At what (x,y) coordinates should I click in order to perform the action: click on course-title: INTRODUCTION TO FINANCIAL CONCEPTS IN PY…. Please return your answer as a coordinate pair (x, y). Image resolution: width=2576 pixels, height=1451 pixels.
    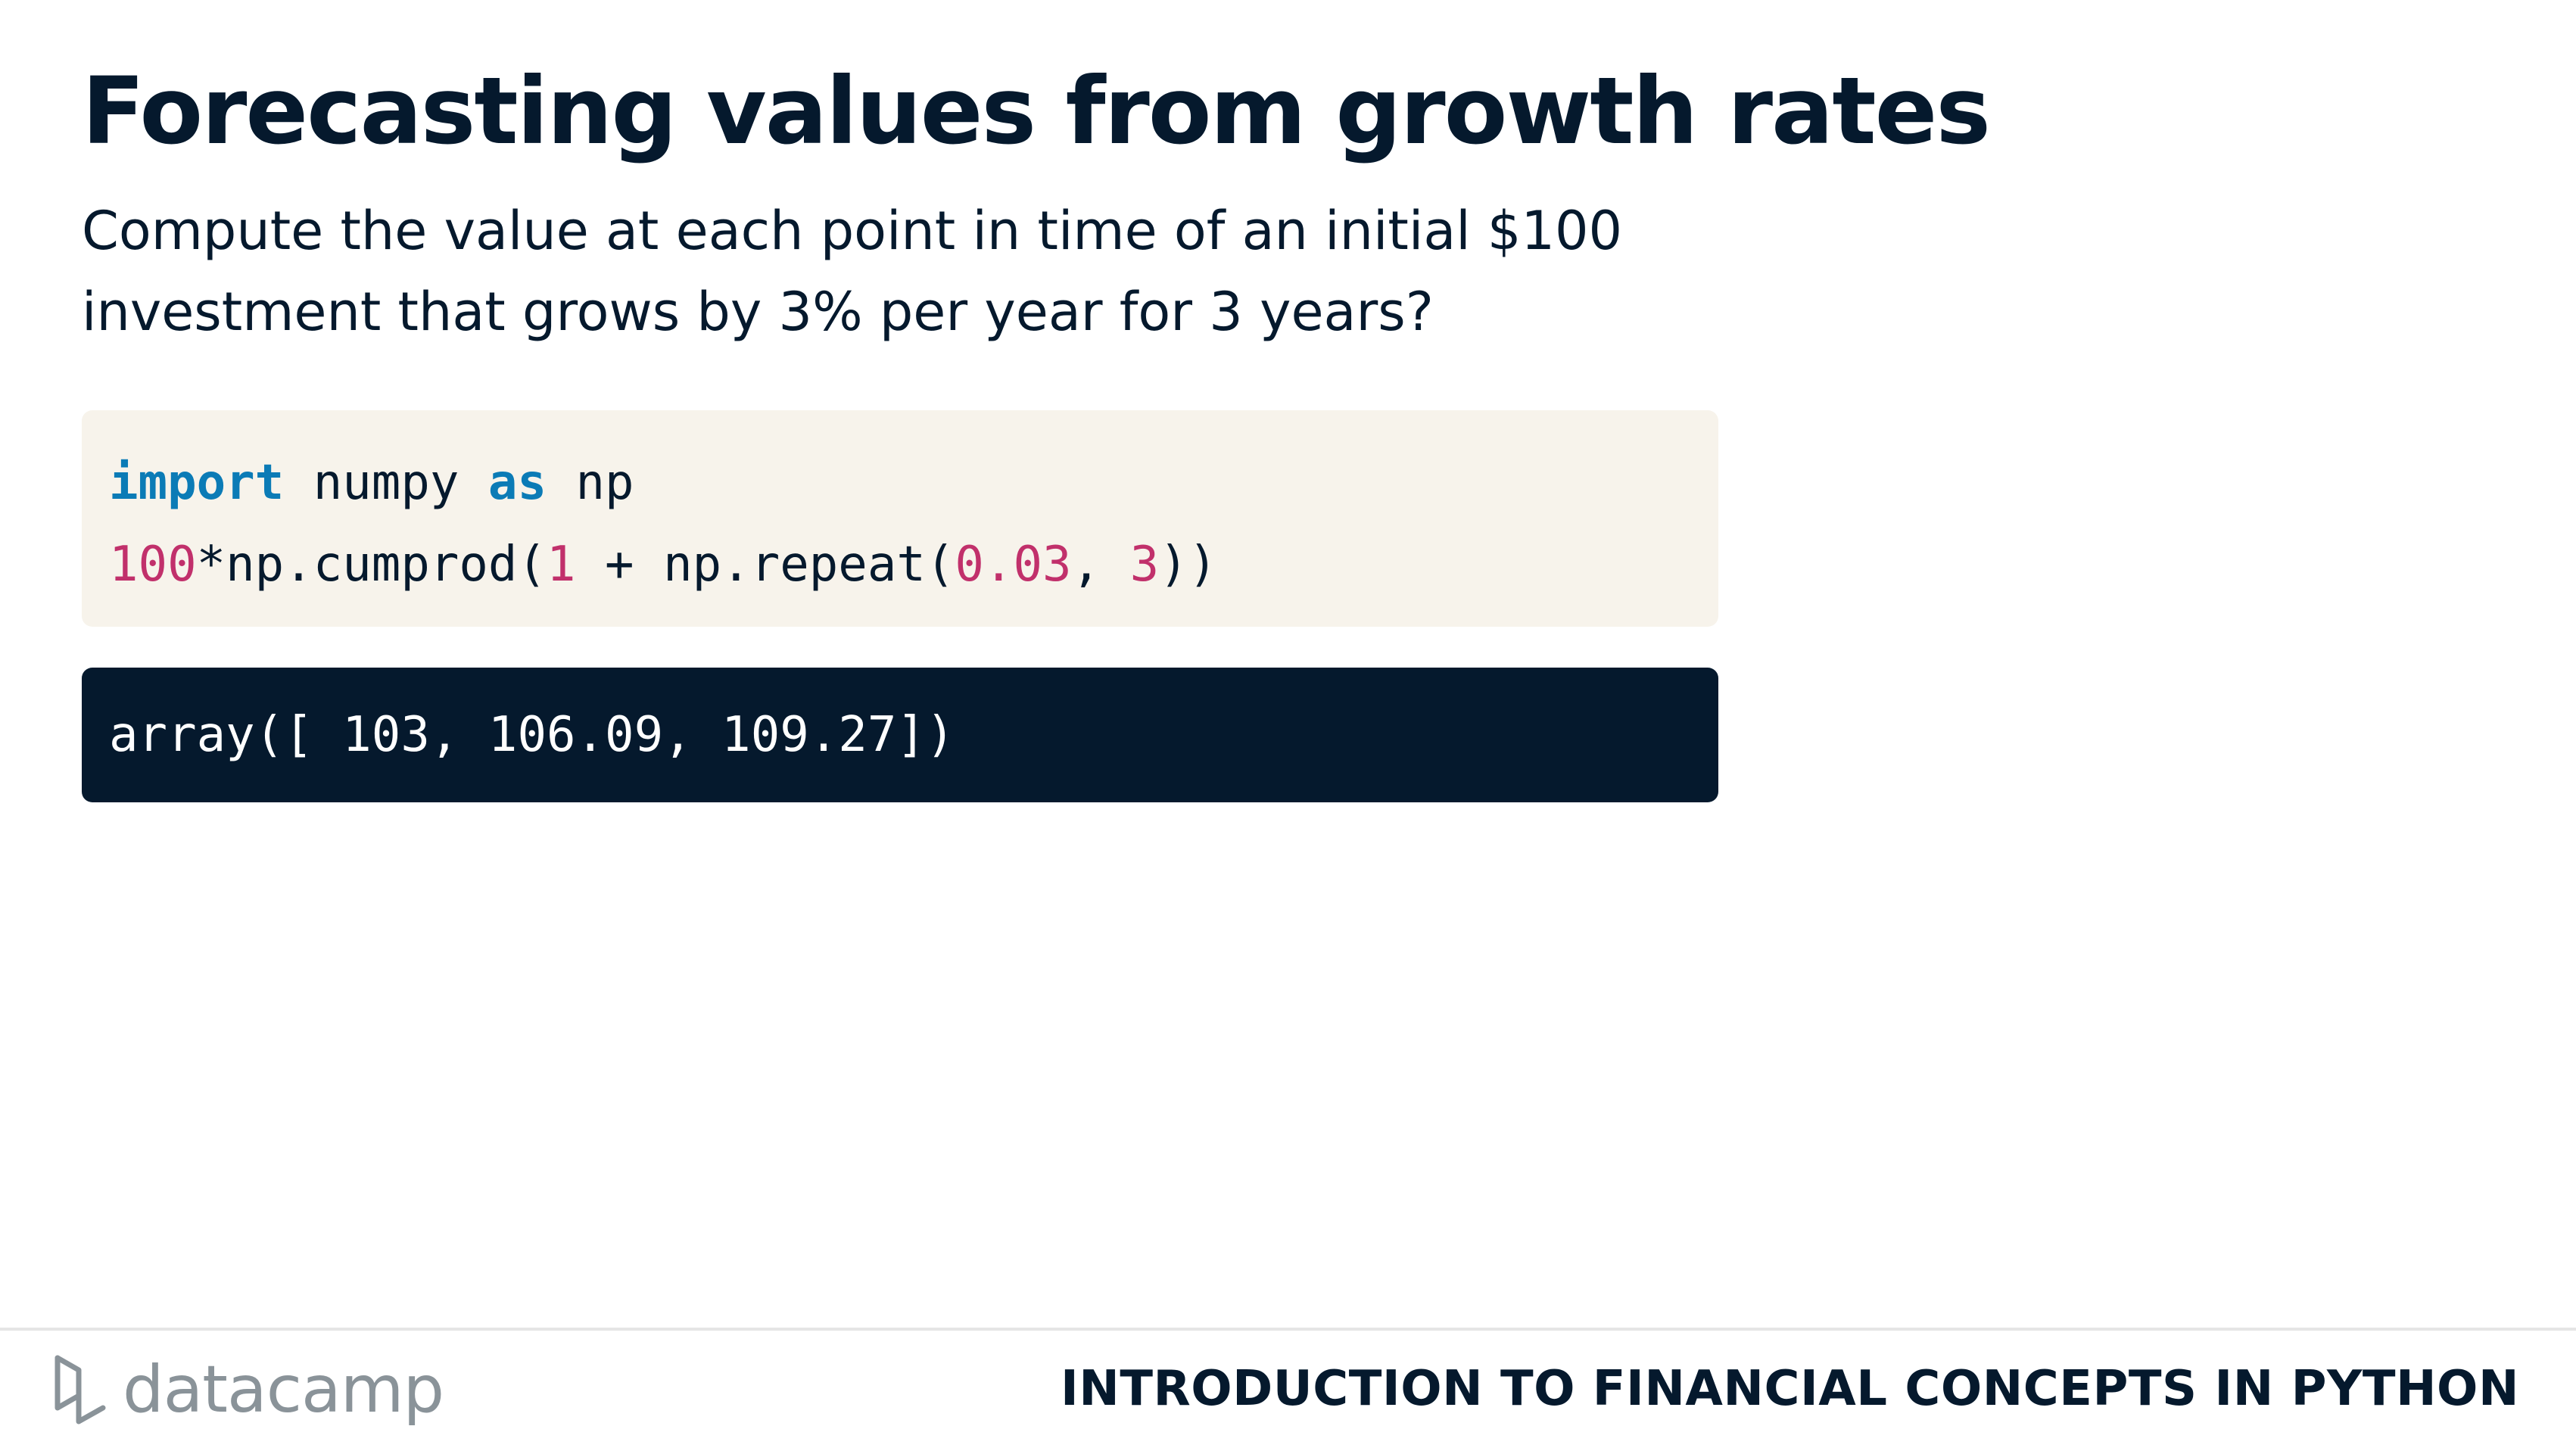
    Looking at the image, I should click on (1789, 1389).